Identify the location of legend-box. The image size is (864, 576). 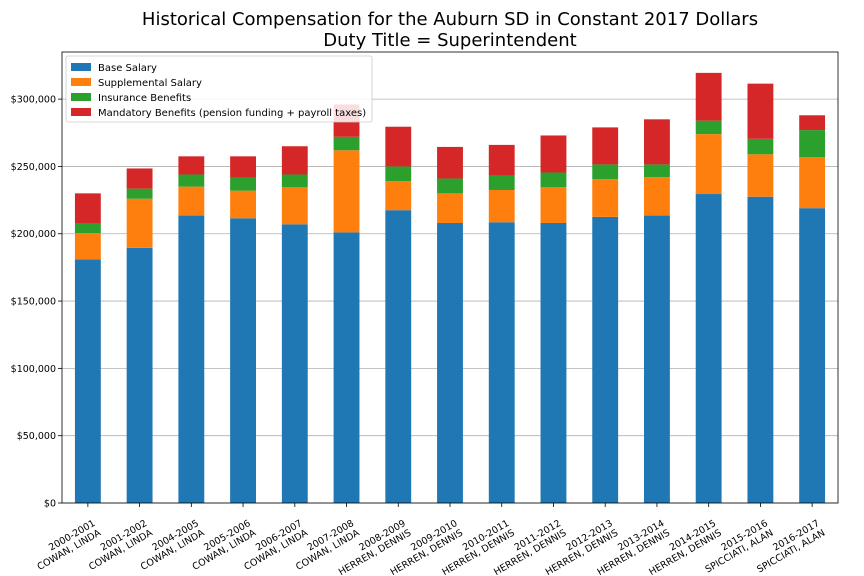
(219, 89).